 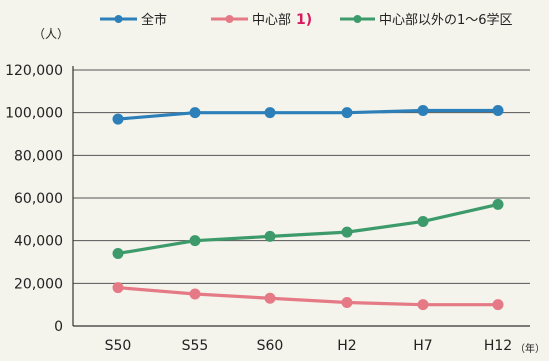 I want to click on legend-label: 中心部, so click(x=271, y=20).